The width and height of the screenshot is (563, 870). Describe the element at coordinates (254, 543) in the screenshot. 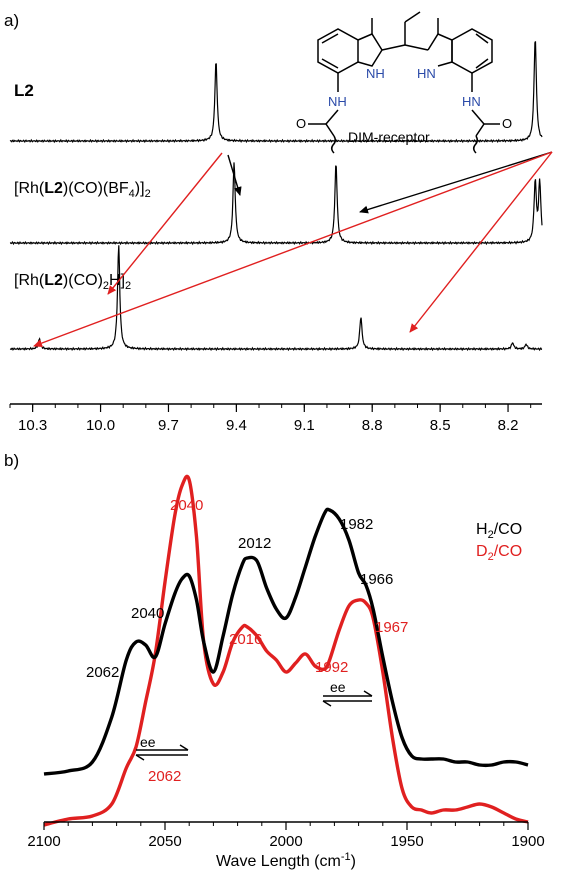

I see `peak-label-h-2012: 2012` at that location.